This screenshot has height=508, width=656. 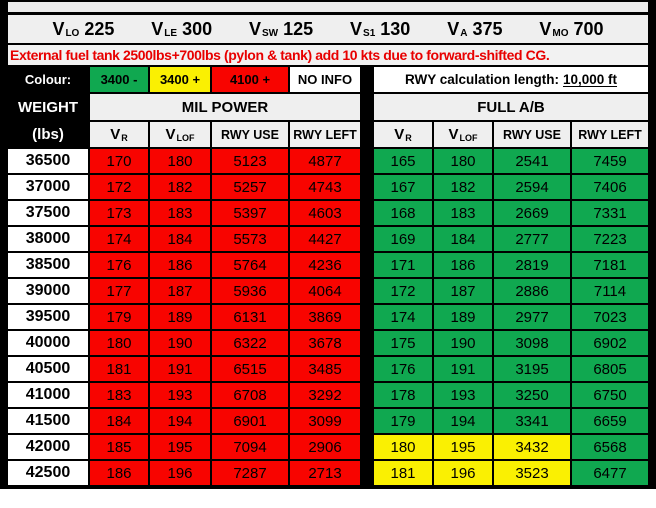 I want to click on ab-vr-cell: 176, so click(x=403, y=369).